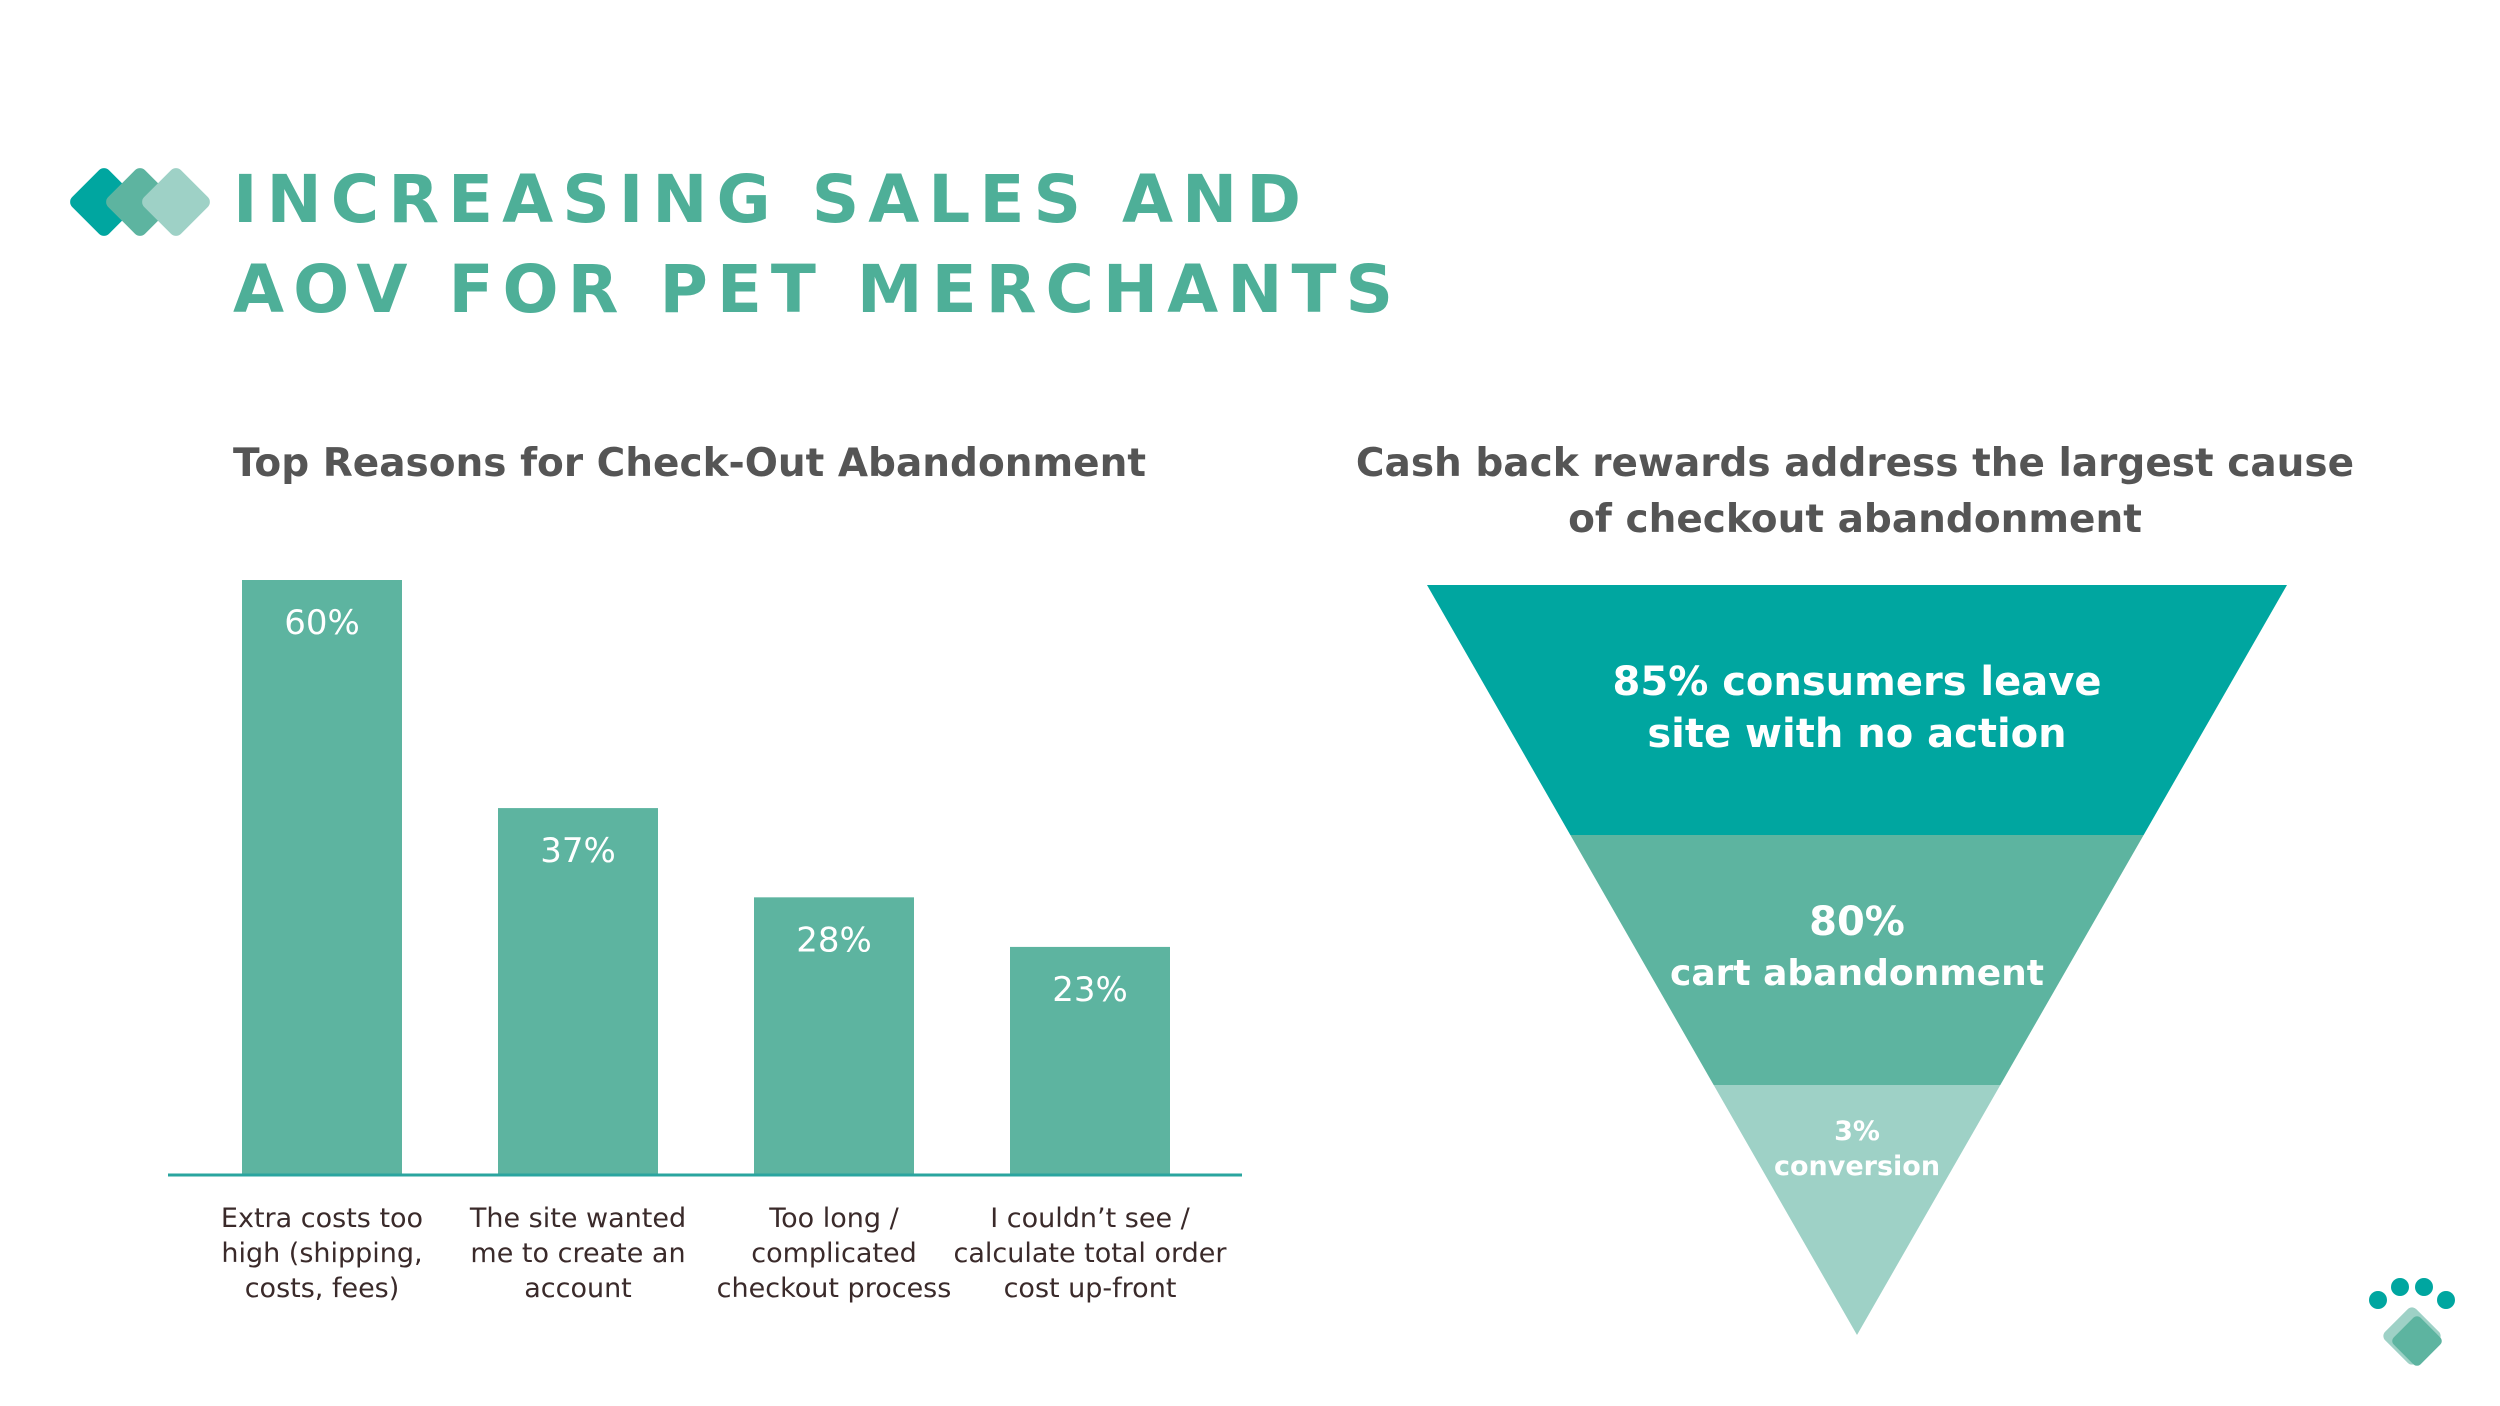  I want to click on bar-chart-title: Top Reasons for Check-Out Abandonment, so click(690, 463).